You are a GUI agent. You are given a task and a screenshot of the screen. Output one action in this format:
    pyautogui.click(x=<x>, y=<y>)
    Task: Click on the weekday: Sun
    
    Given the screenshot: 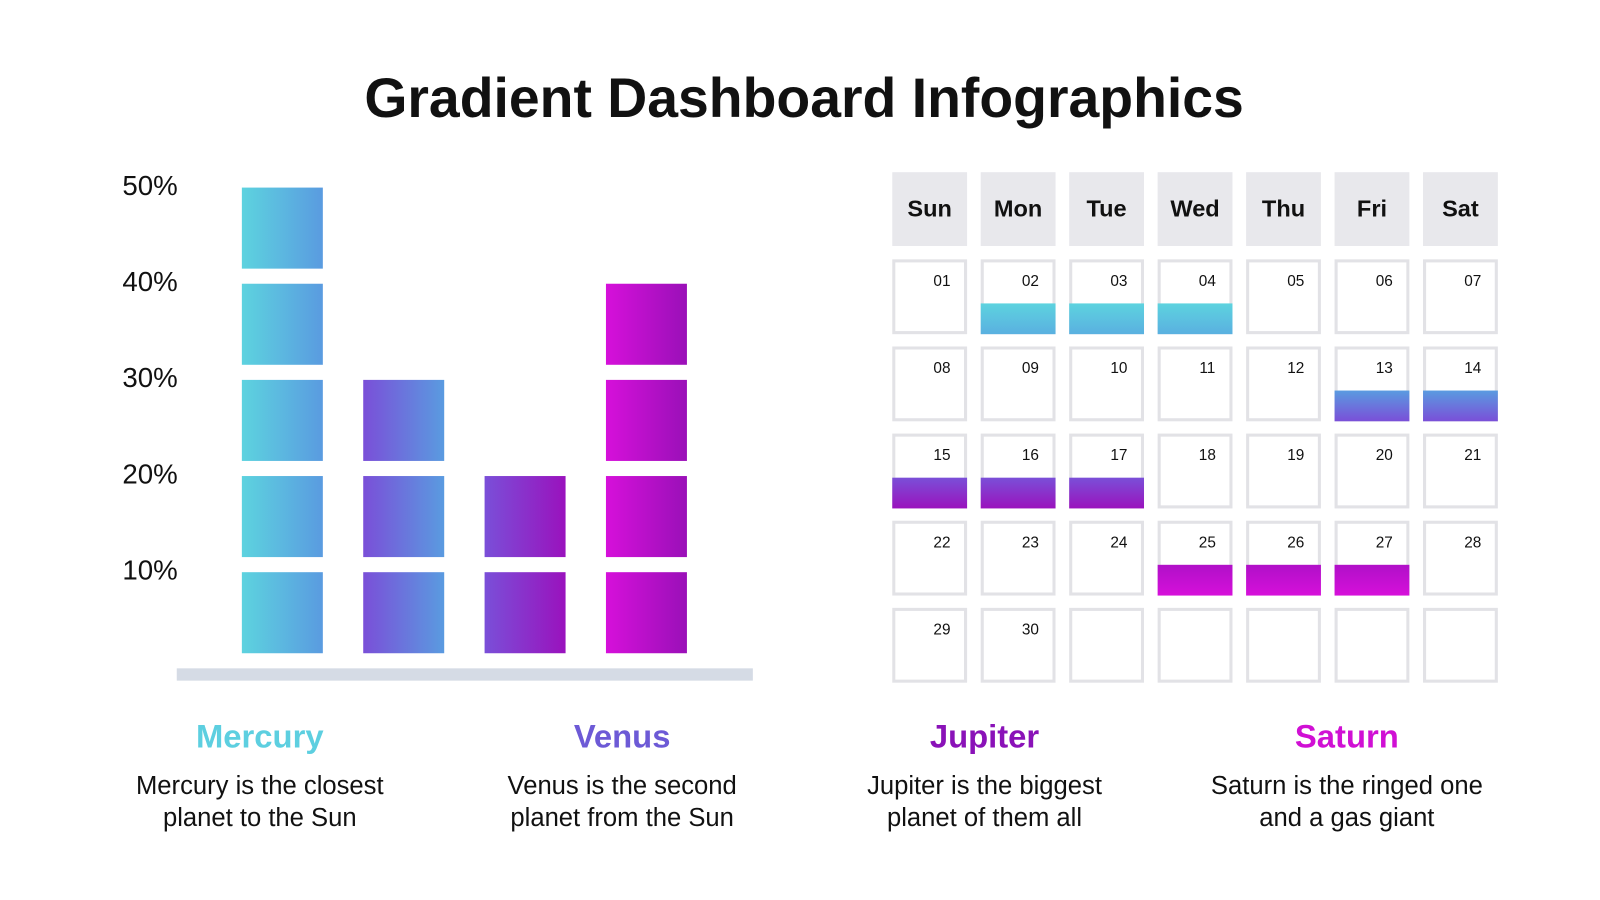 What is the action you would take?
    pyautogui.click(x=929, y=208)
    